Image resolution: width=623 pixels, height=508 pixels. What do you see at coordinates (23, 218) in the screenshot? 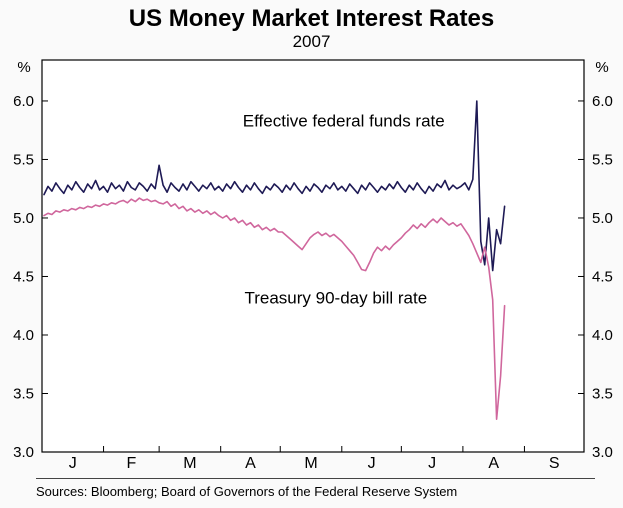
I see `y-tick-label-left: 5.0` at bounding box center [23, 218].